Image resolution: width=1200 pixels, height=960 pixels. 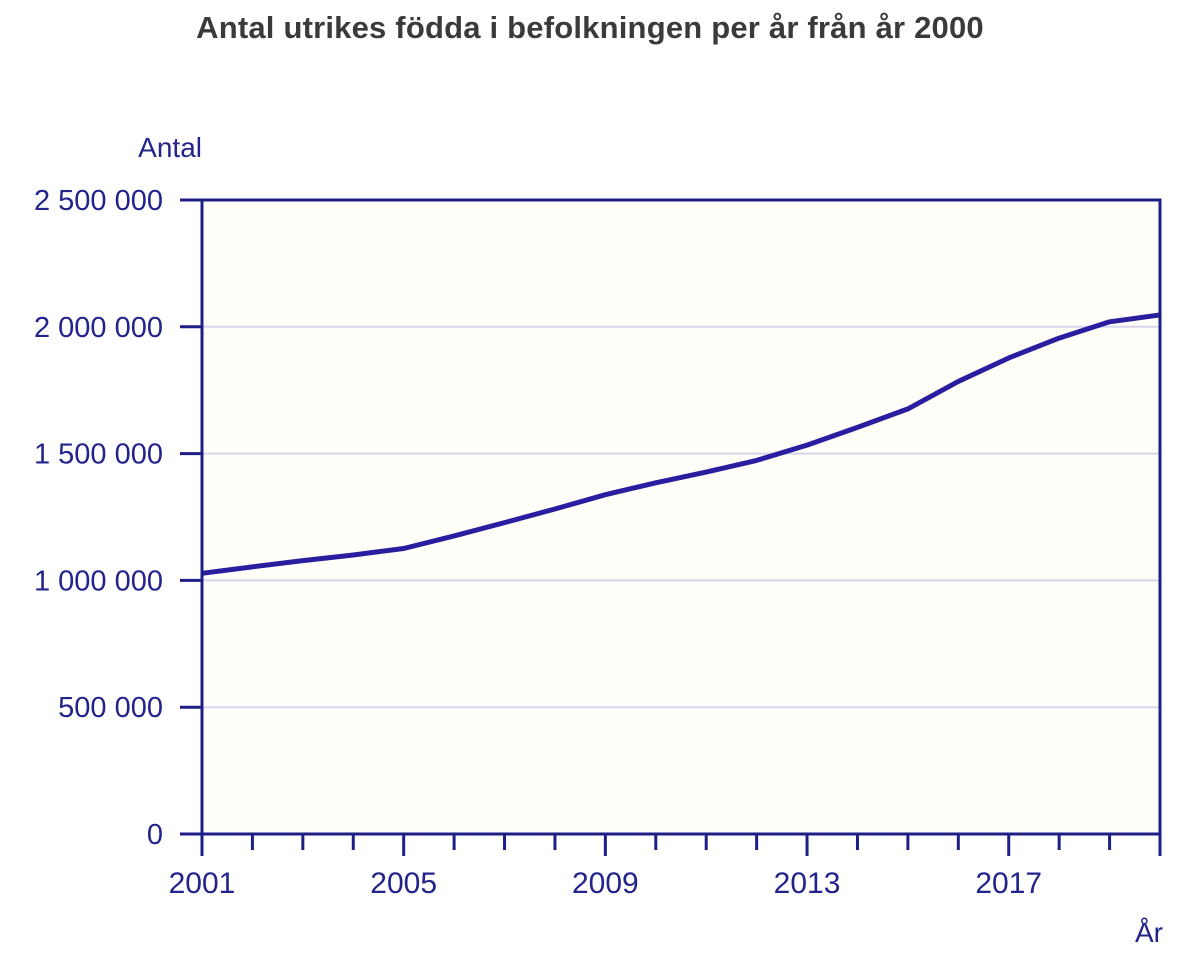 I want to click on y-tick-label: 0, so click(x=155, y=835).